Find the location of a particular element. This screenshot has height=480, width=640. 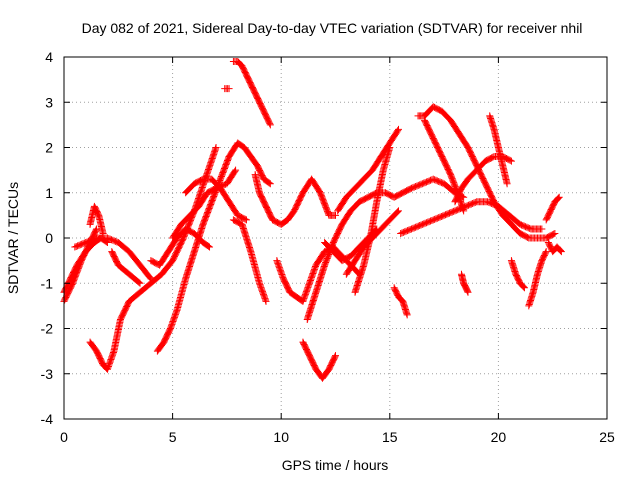

y-tick-label: 1 is located at coordinates (49, 193).